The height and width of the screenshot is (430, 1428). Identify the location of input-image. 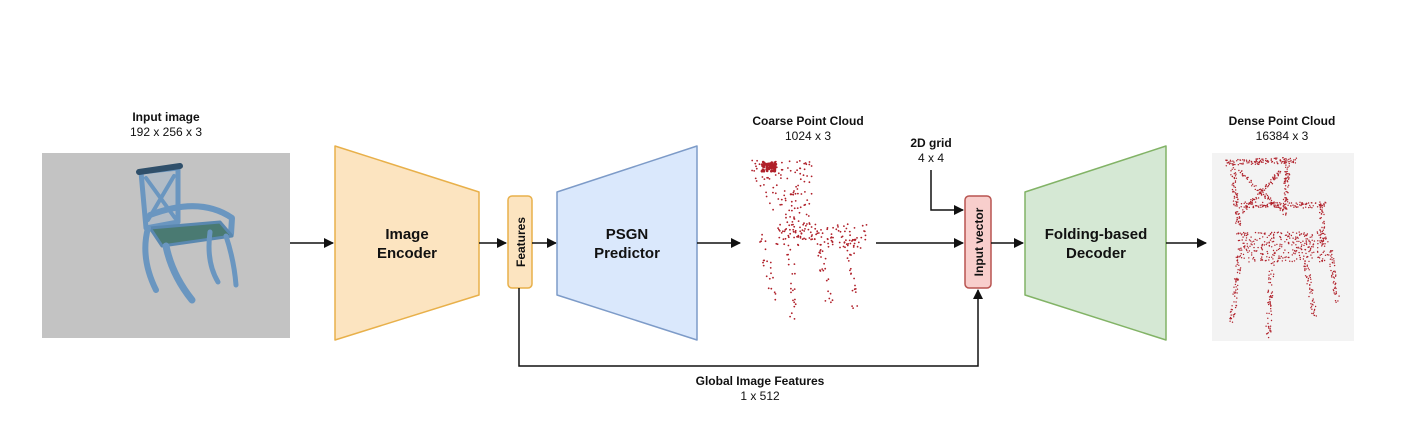
(166, 245).